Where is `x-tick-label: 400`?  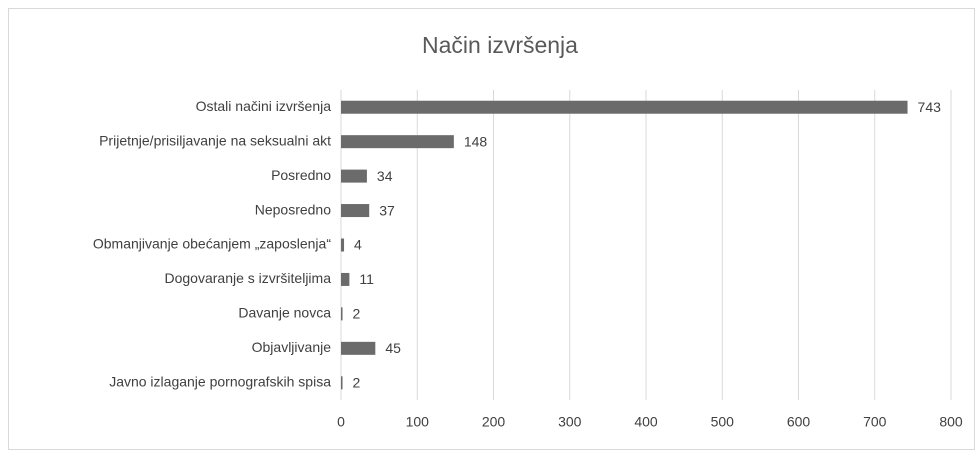
x-tick-label: 400 is located at coordinates (646, 422).